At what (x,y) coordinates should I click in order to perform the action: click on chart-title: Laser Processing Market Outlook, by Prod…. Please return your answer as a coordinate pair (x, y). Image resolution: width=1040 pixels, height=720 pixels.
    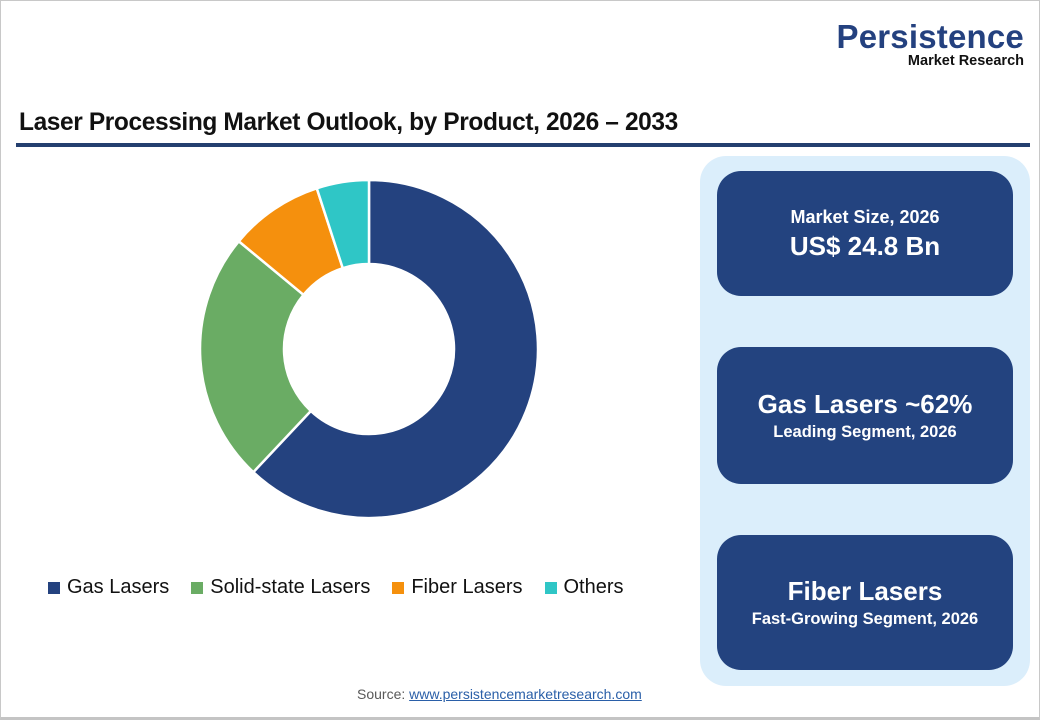
    Looking at the image, I should click on (348, 122).